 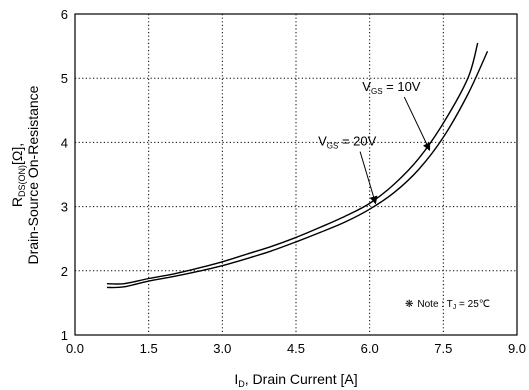 What do you see at coordinates (333, 146) in the screenshot?
I see `annotation-vgs20-sub: GS` at bounding box center [333, 146].